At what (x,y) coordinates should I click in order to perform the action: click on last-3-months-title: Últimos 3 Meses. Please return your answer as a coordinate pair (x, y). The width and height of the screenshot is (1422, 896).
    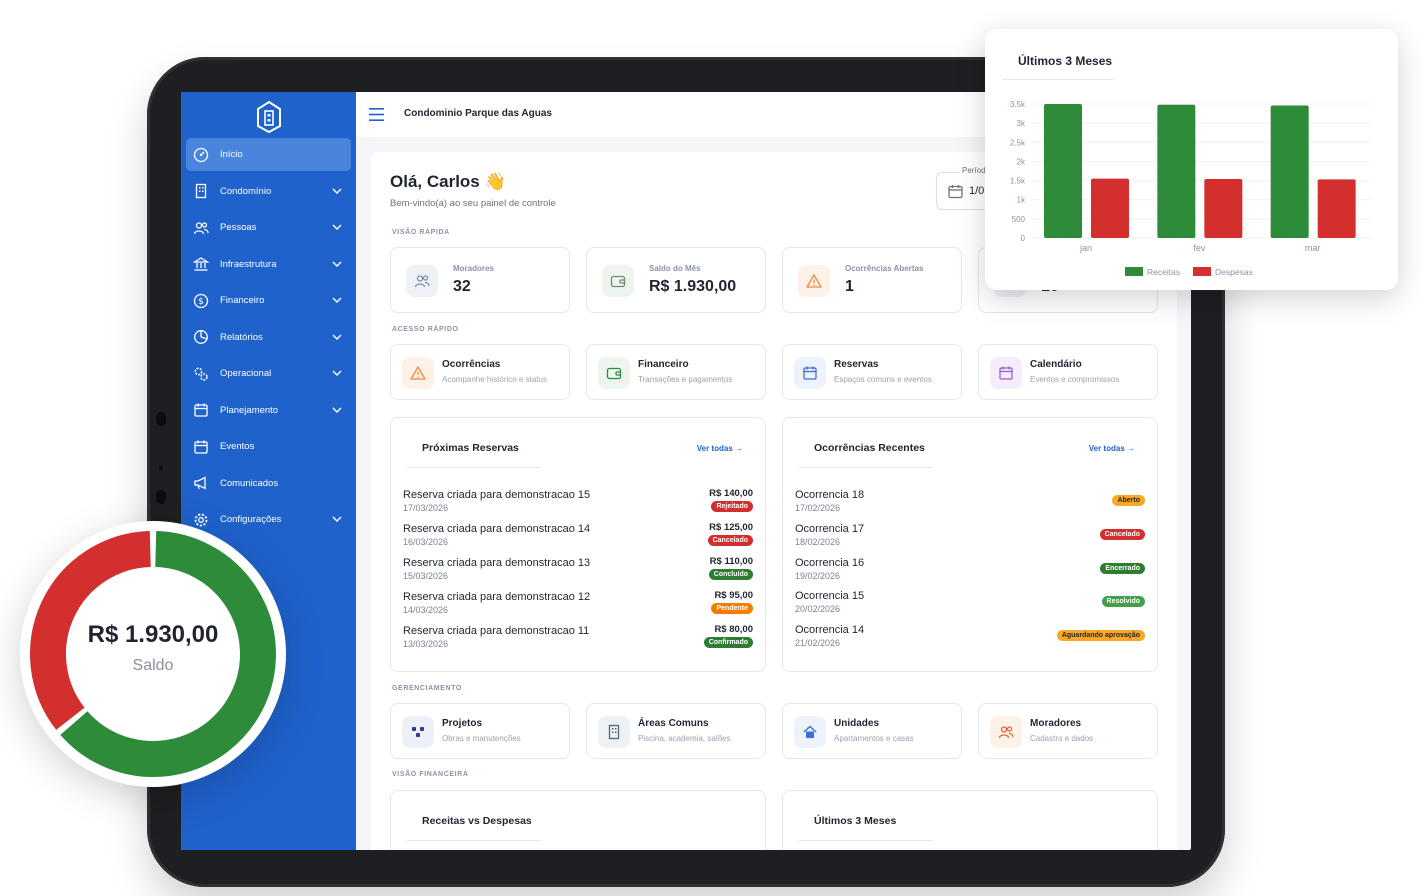
    Looking at the image, I should click on (855, 821).